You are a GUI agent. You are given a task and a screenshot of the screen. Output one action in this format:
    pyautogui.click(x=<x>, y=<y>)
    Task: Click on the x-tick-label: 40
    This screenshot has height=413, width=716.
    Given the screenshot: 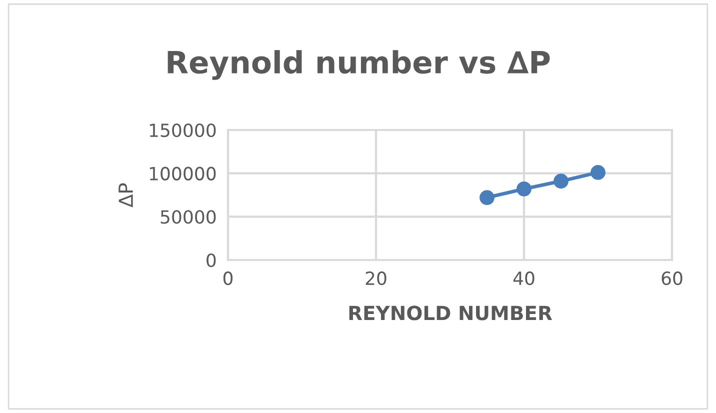 What is the action you would take?
    pyautogui.click(x=523, y=278)
    